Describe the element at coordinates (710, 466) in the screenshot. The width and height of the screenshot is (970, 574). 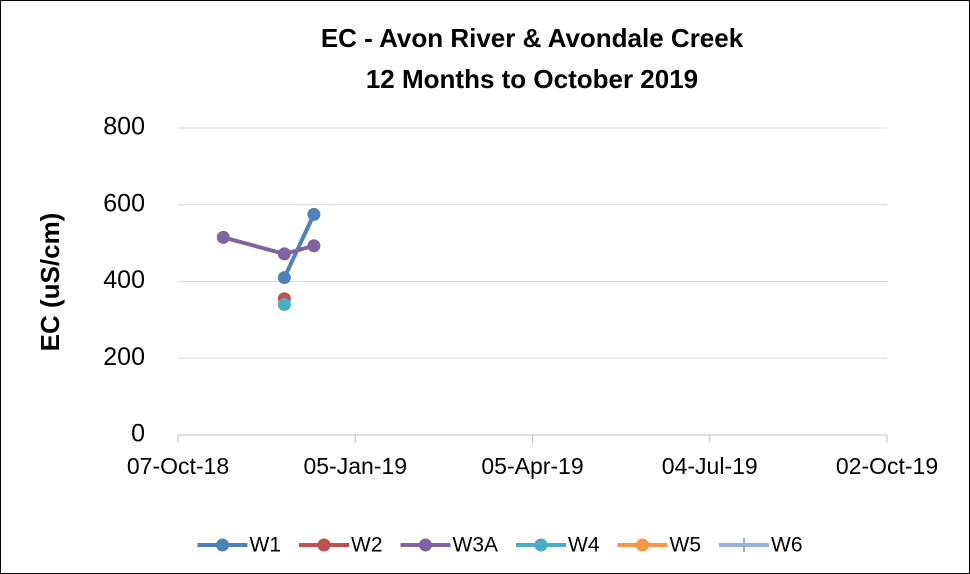
I see `x-tick-label: 04-Jul-19` at that location.